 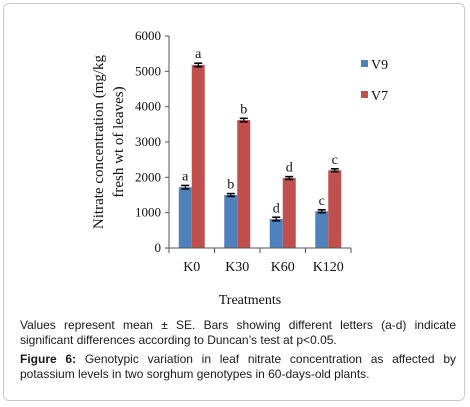 What do you see at coordinates (328, 267) in the screenshot?
I see `x-tick-label: K120` at bounding box center [328, 267].